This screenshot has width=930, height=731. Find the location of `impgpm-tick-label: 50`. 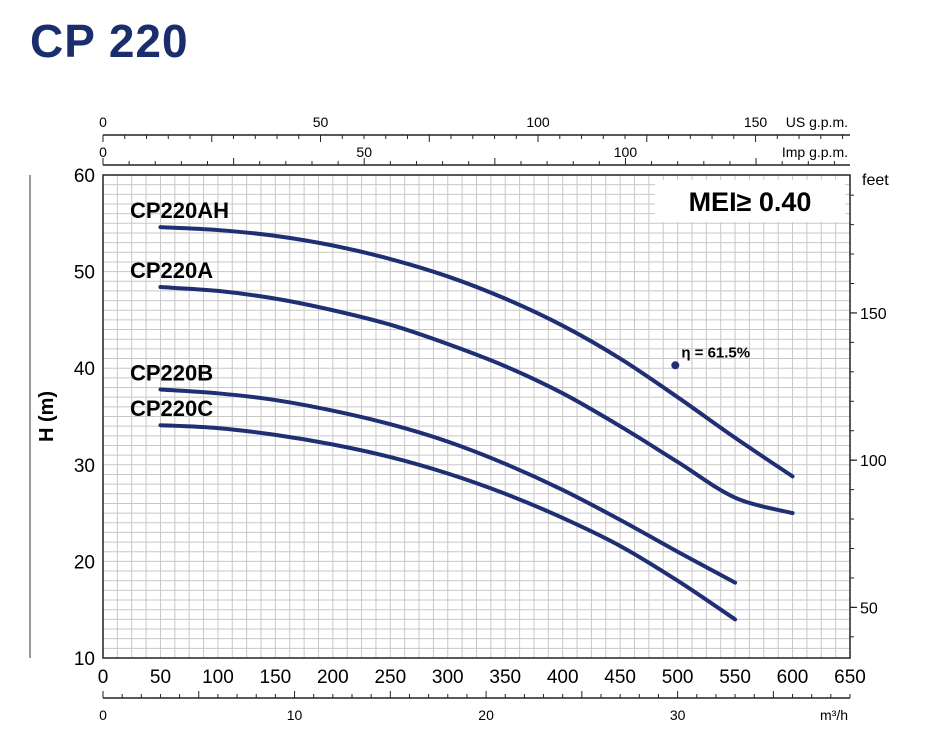

impgpm-tick-label: 50 is located at coordinates (364, 152).